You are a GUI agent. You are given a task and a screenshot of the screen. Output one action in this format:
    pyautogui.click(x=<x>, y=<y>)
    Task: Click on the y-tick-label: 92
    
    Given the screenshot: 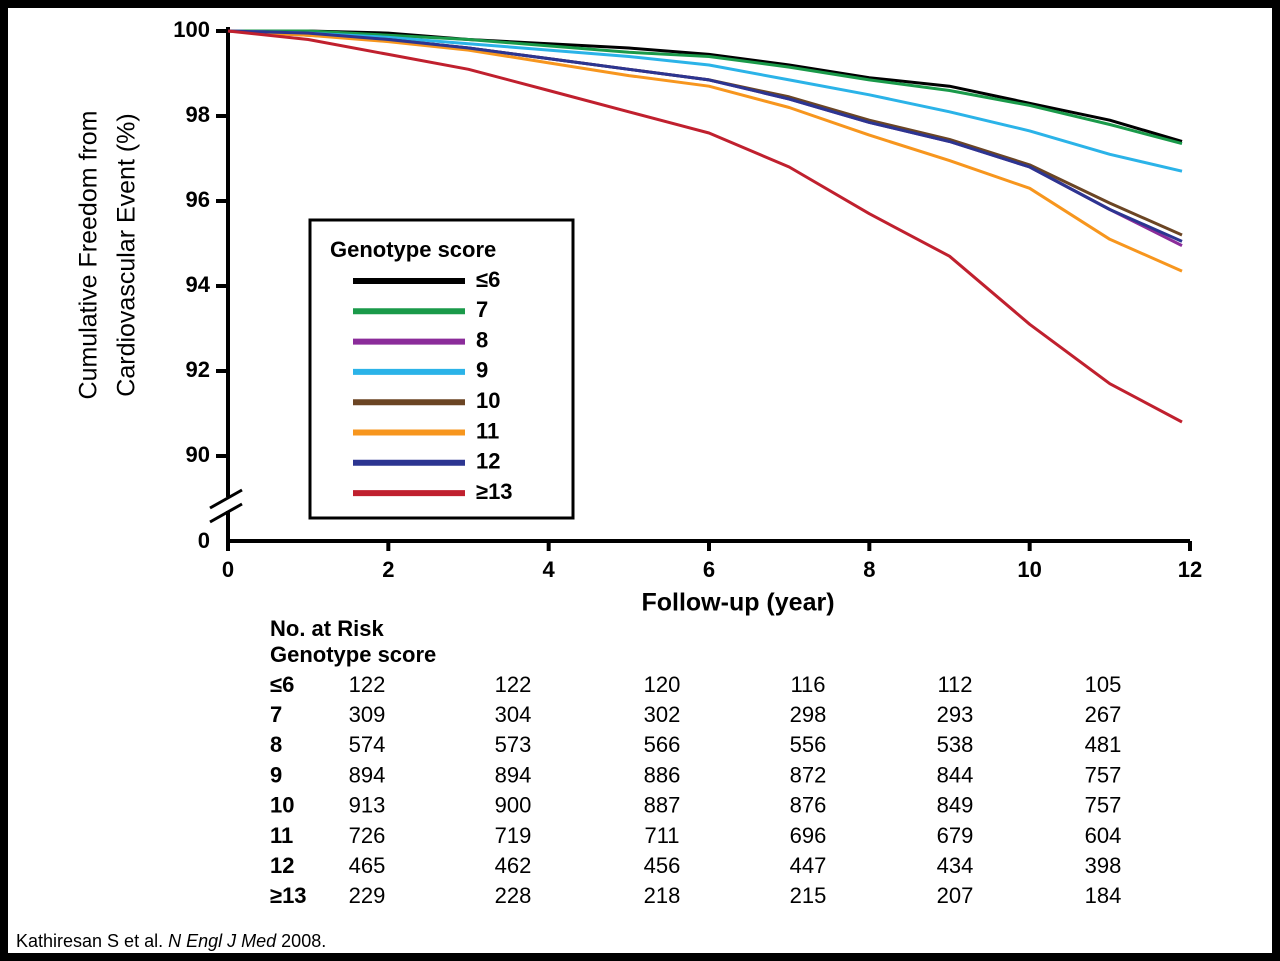 What is the action you would take?
    pyautogui.click(x=198, y=369)
    